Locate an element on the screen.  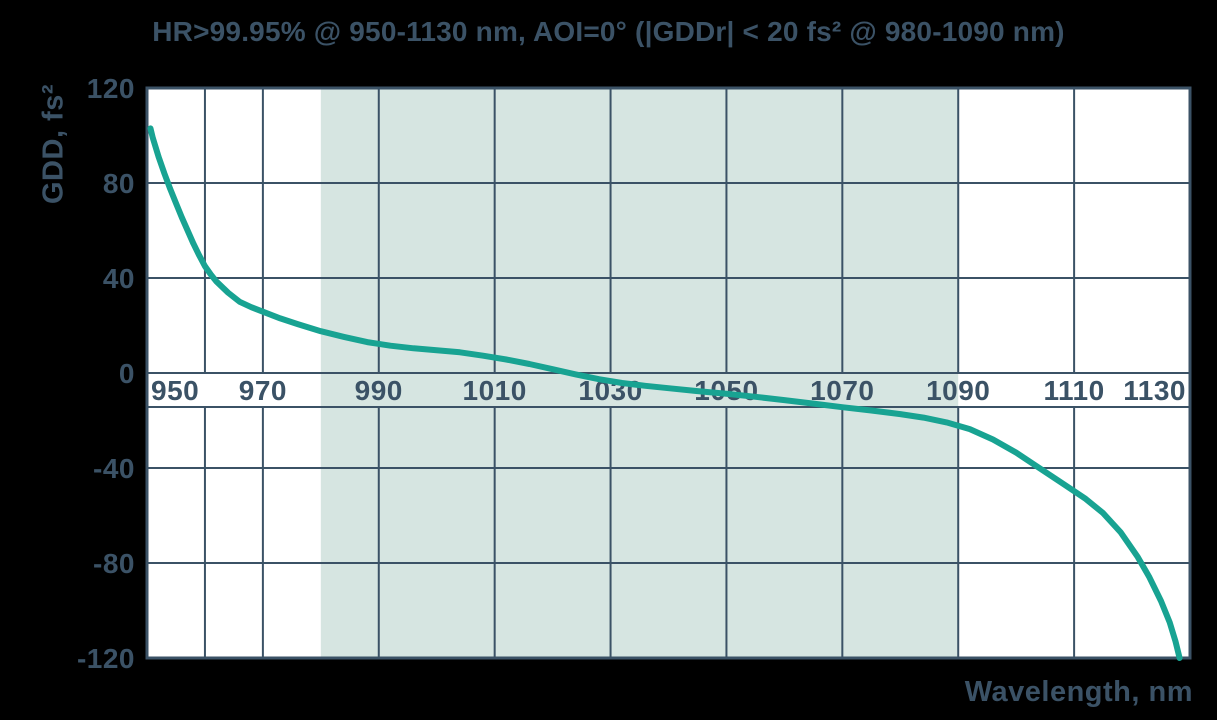
x-tick-label: 1130 is located at coordinates (1154, 390).